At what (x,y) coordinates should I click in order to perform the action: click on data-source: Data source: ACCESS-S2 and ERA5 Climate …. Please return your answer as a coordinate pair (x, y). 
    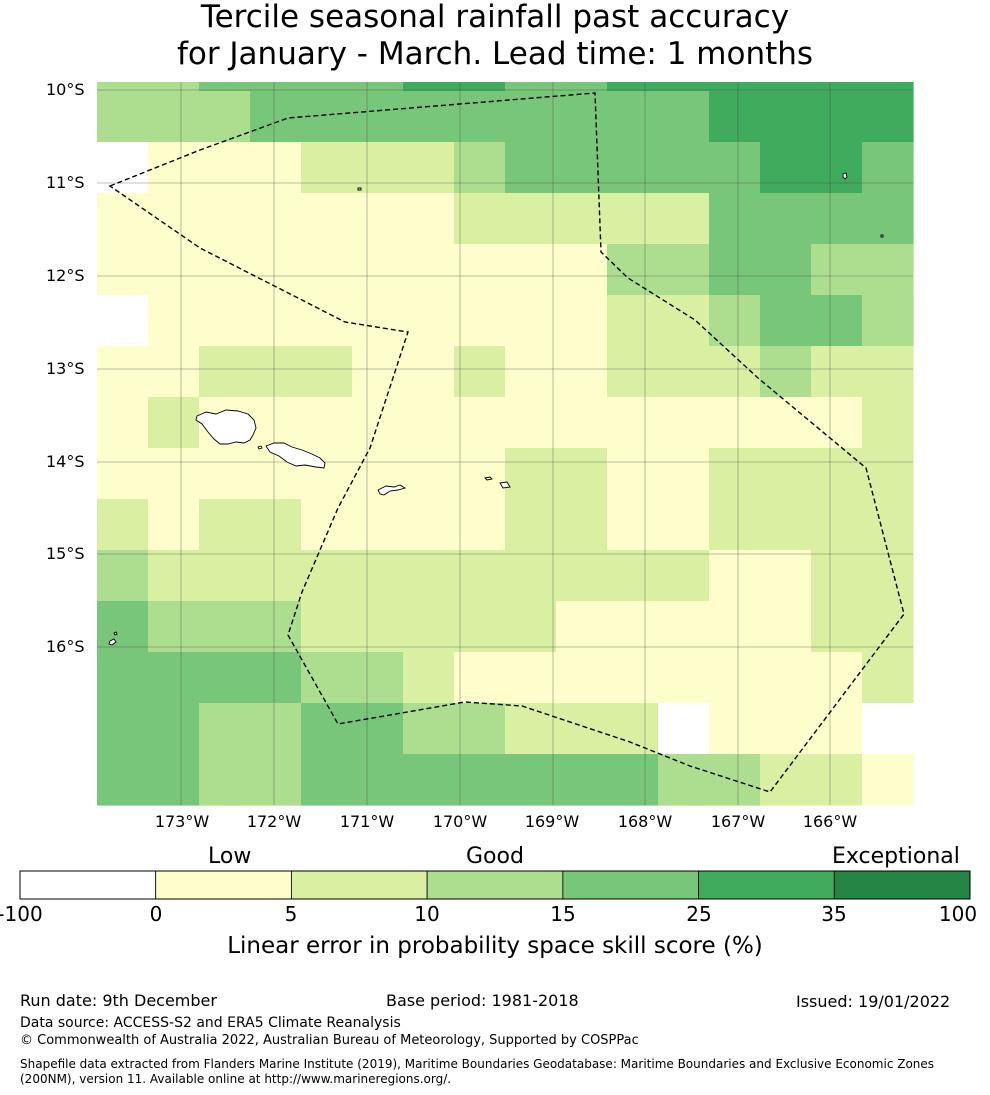
    Looking at the image, I should click on (210, 1023).